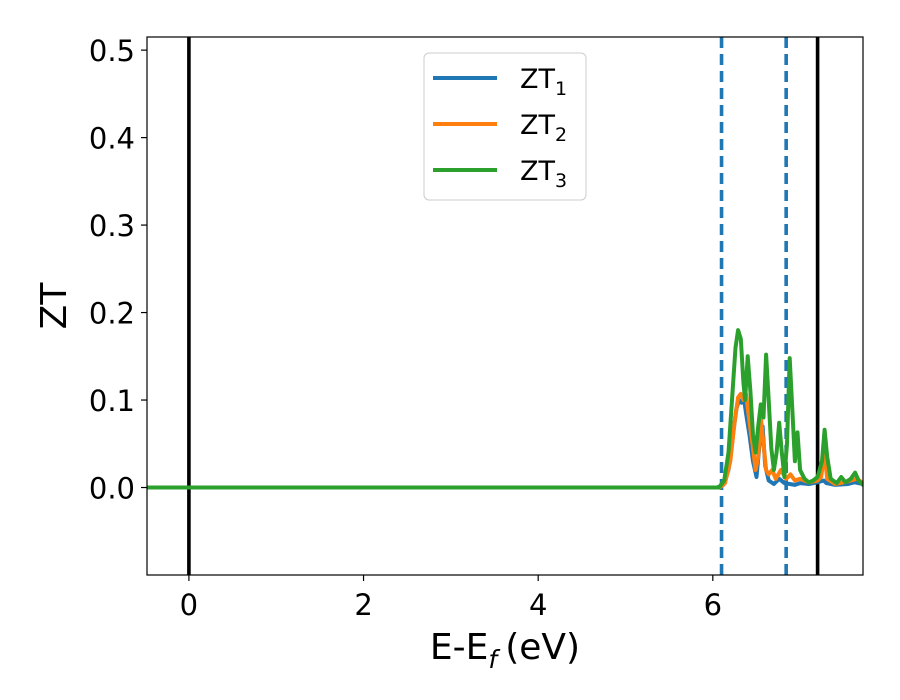 This screenshot has width=900, height=700. I want to click on y-tick-label: 0.3, so click(112, 226).